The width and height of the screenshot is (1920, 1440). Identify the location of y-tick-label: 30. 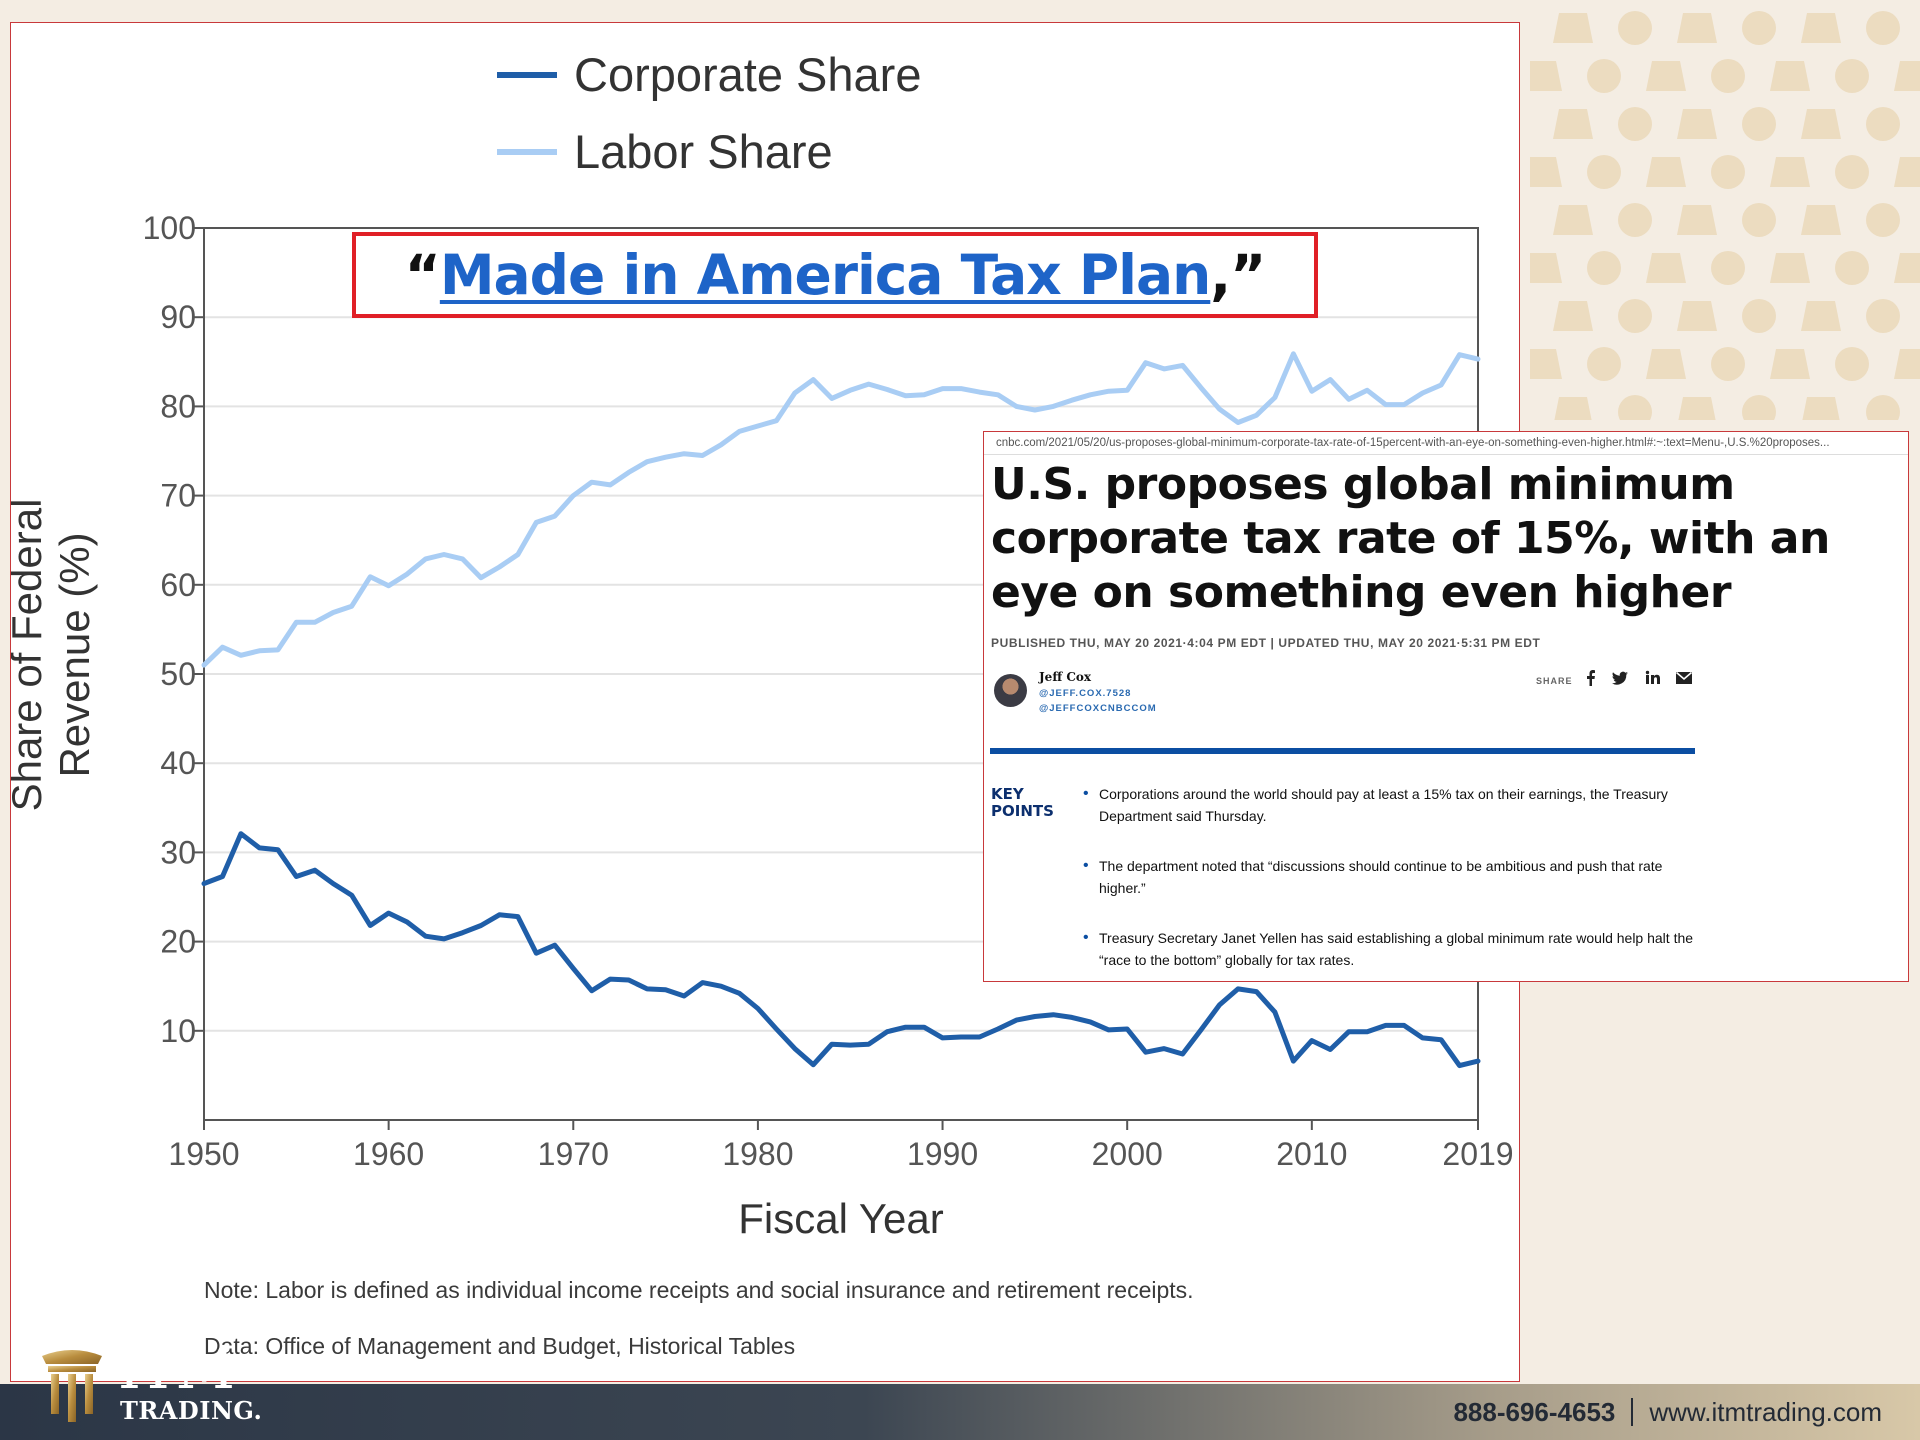
(178, 852).